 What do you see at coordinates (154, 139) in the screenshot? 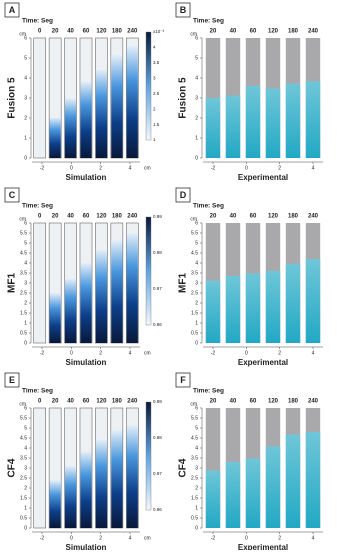
I see `colorbar-label: 1` at bounding box center [154, 139].